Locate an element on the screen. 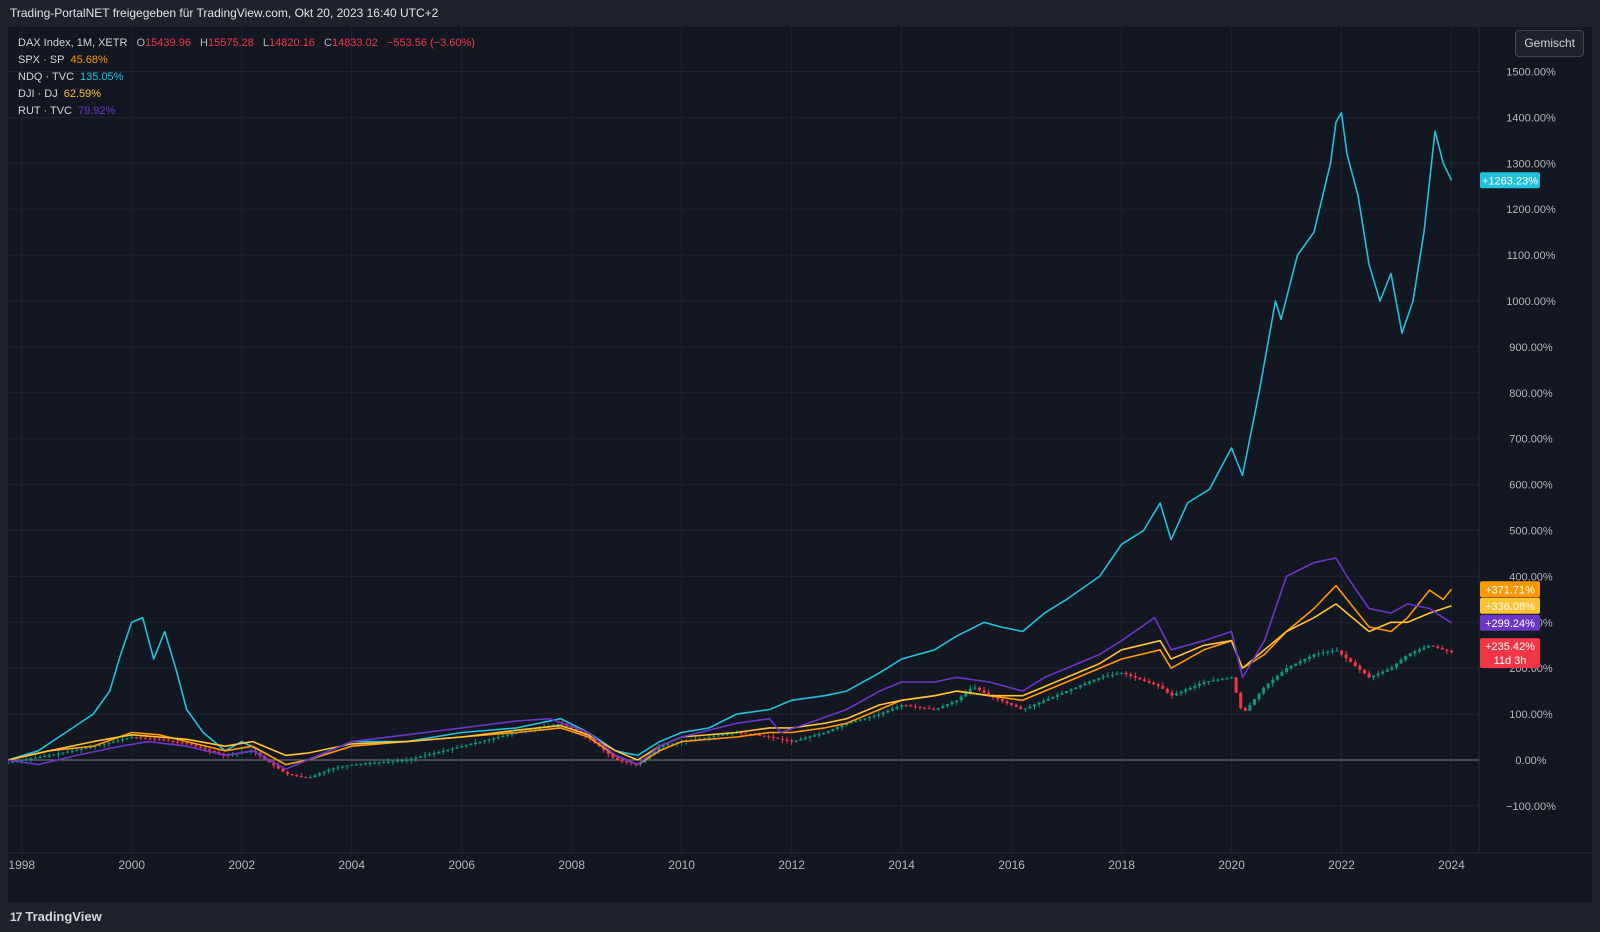 Image resolution: width=1600 pixels, height=932 pixels. last-value-text: +336.08% is located at coordinates (1510, 607).